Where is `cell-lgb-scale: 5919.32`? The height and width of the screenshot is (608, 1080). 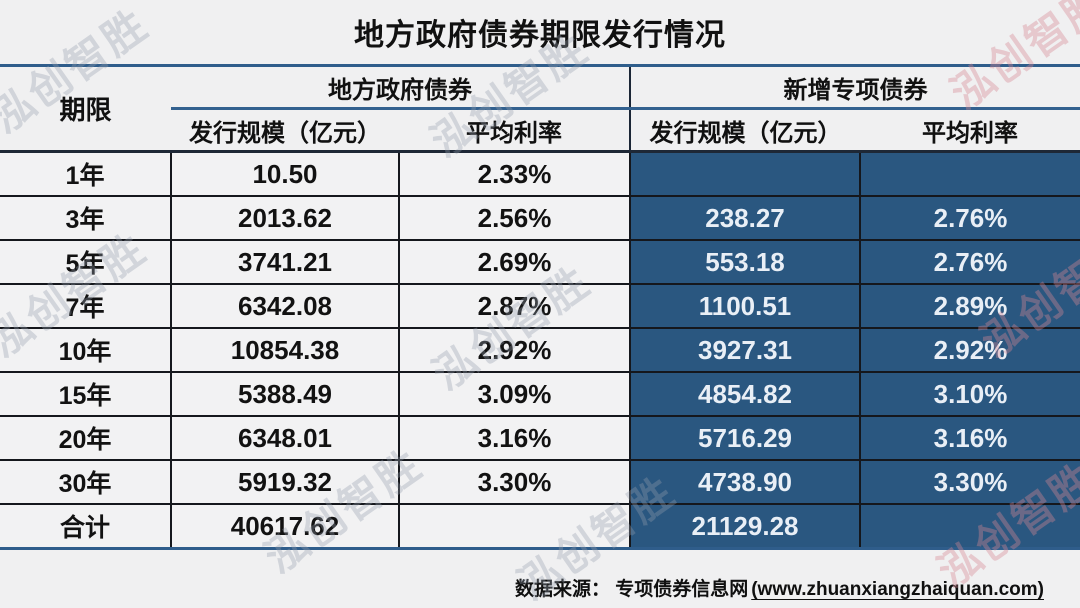
cell-lgb-scale: 5919.32 is located at coordinates (285, 482).